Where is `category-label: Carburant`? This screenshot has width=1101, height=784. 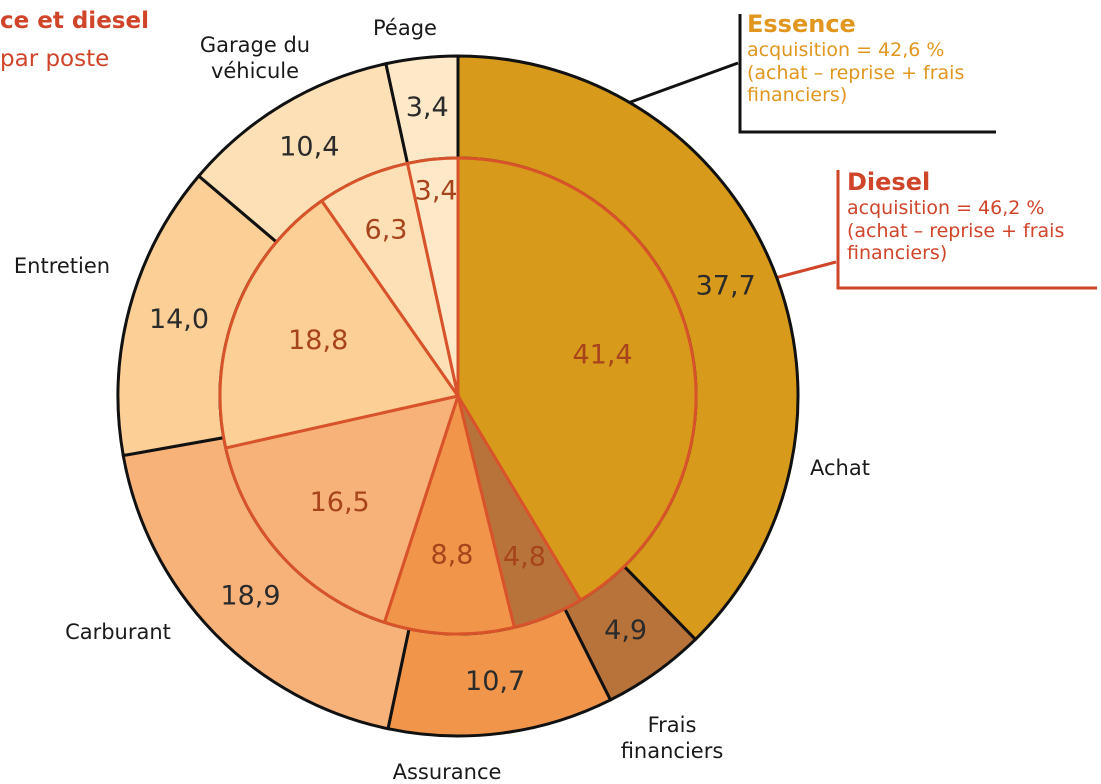
category-label: Carburant is located at coordinates (118, 631).